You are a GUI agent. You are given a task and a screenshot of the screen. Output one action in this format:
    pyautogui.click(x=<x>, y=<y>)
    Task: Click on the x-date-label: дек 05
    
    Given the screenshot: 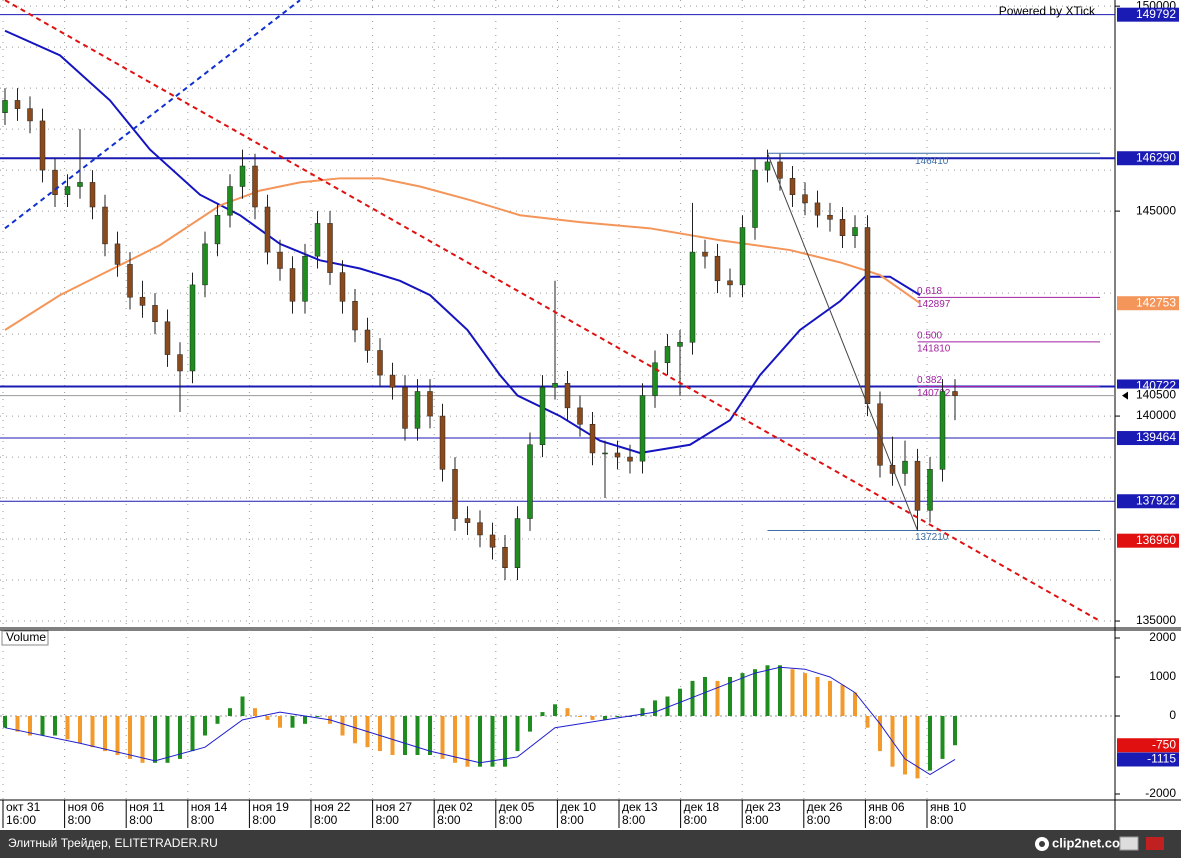 What is the action you would take?
    pyautogui.click(x=517, y=807)
    